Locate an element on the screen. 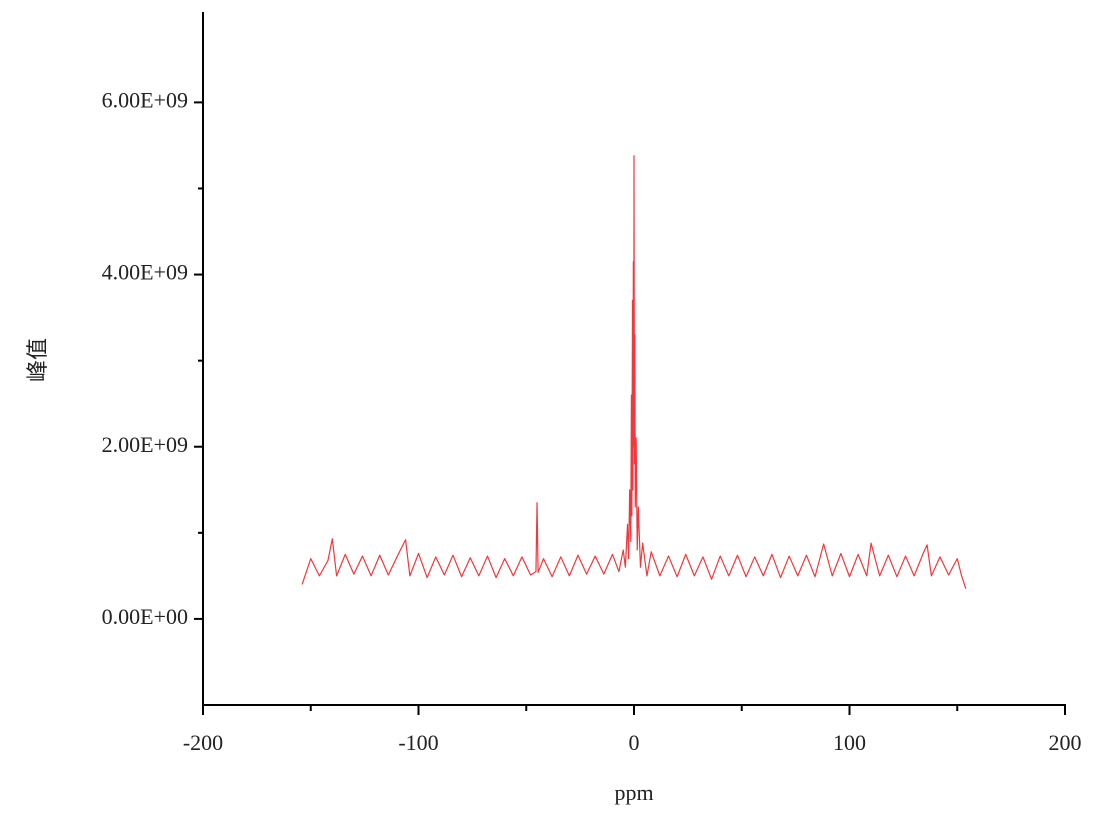 The height and width of the screenshot is (818, 1099). x-tick-label: 0 is located at coordinates (634, 742).